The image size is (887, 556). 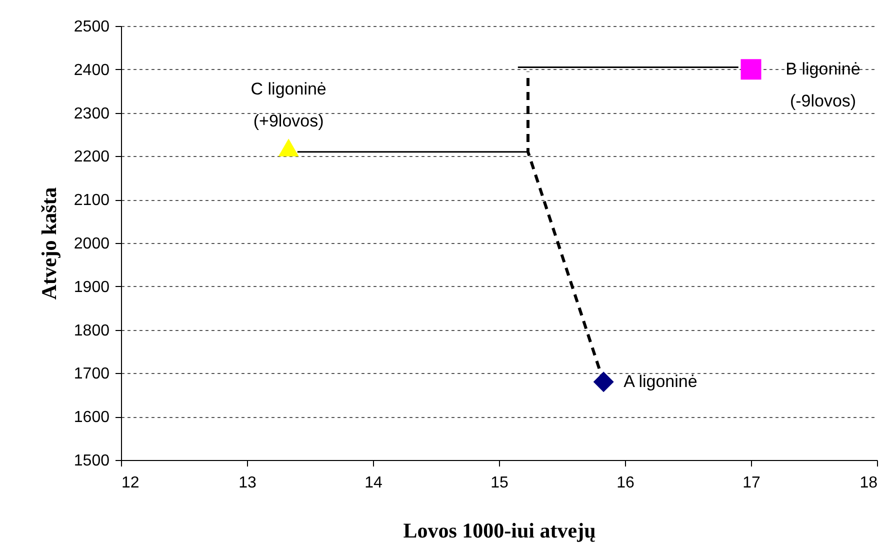 What do you see at coordinates (48, 243) in the screenshot?
I see `y-axis-title: Atvejo kašta` at bounding box center [48, 243].